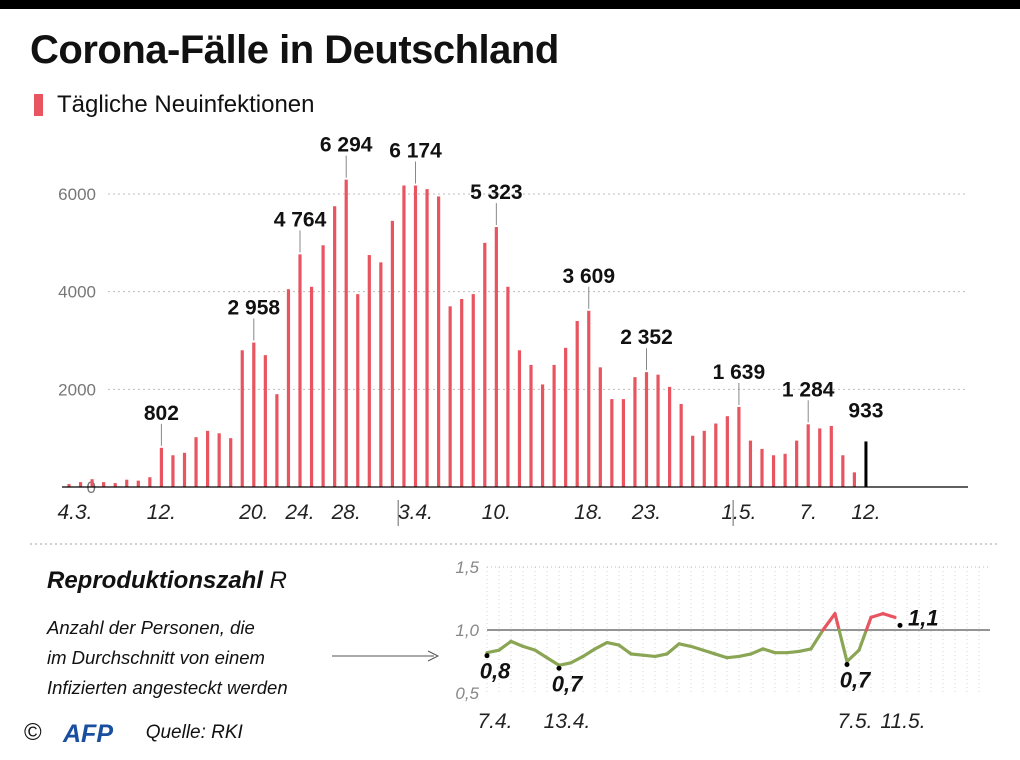 This screenshot has height=760, width=1020. Describe the element at coordinates (74, 512) in the screenshot. I see `x-tick-label: 4.3.` at that location.